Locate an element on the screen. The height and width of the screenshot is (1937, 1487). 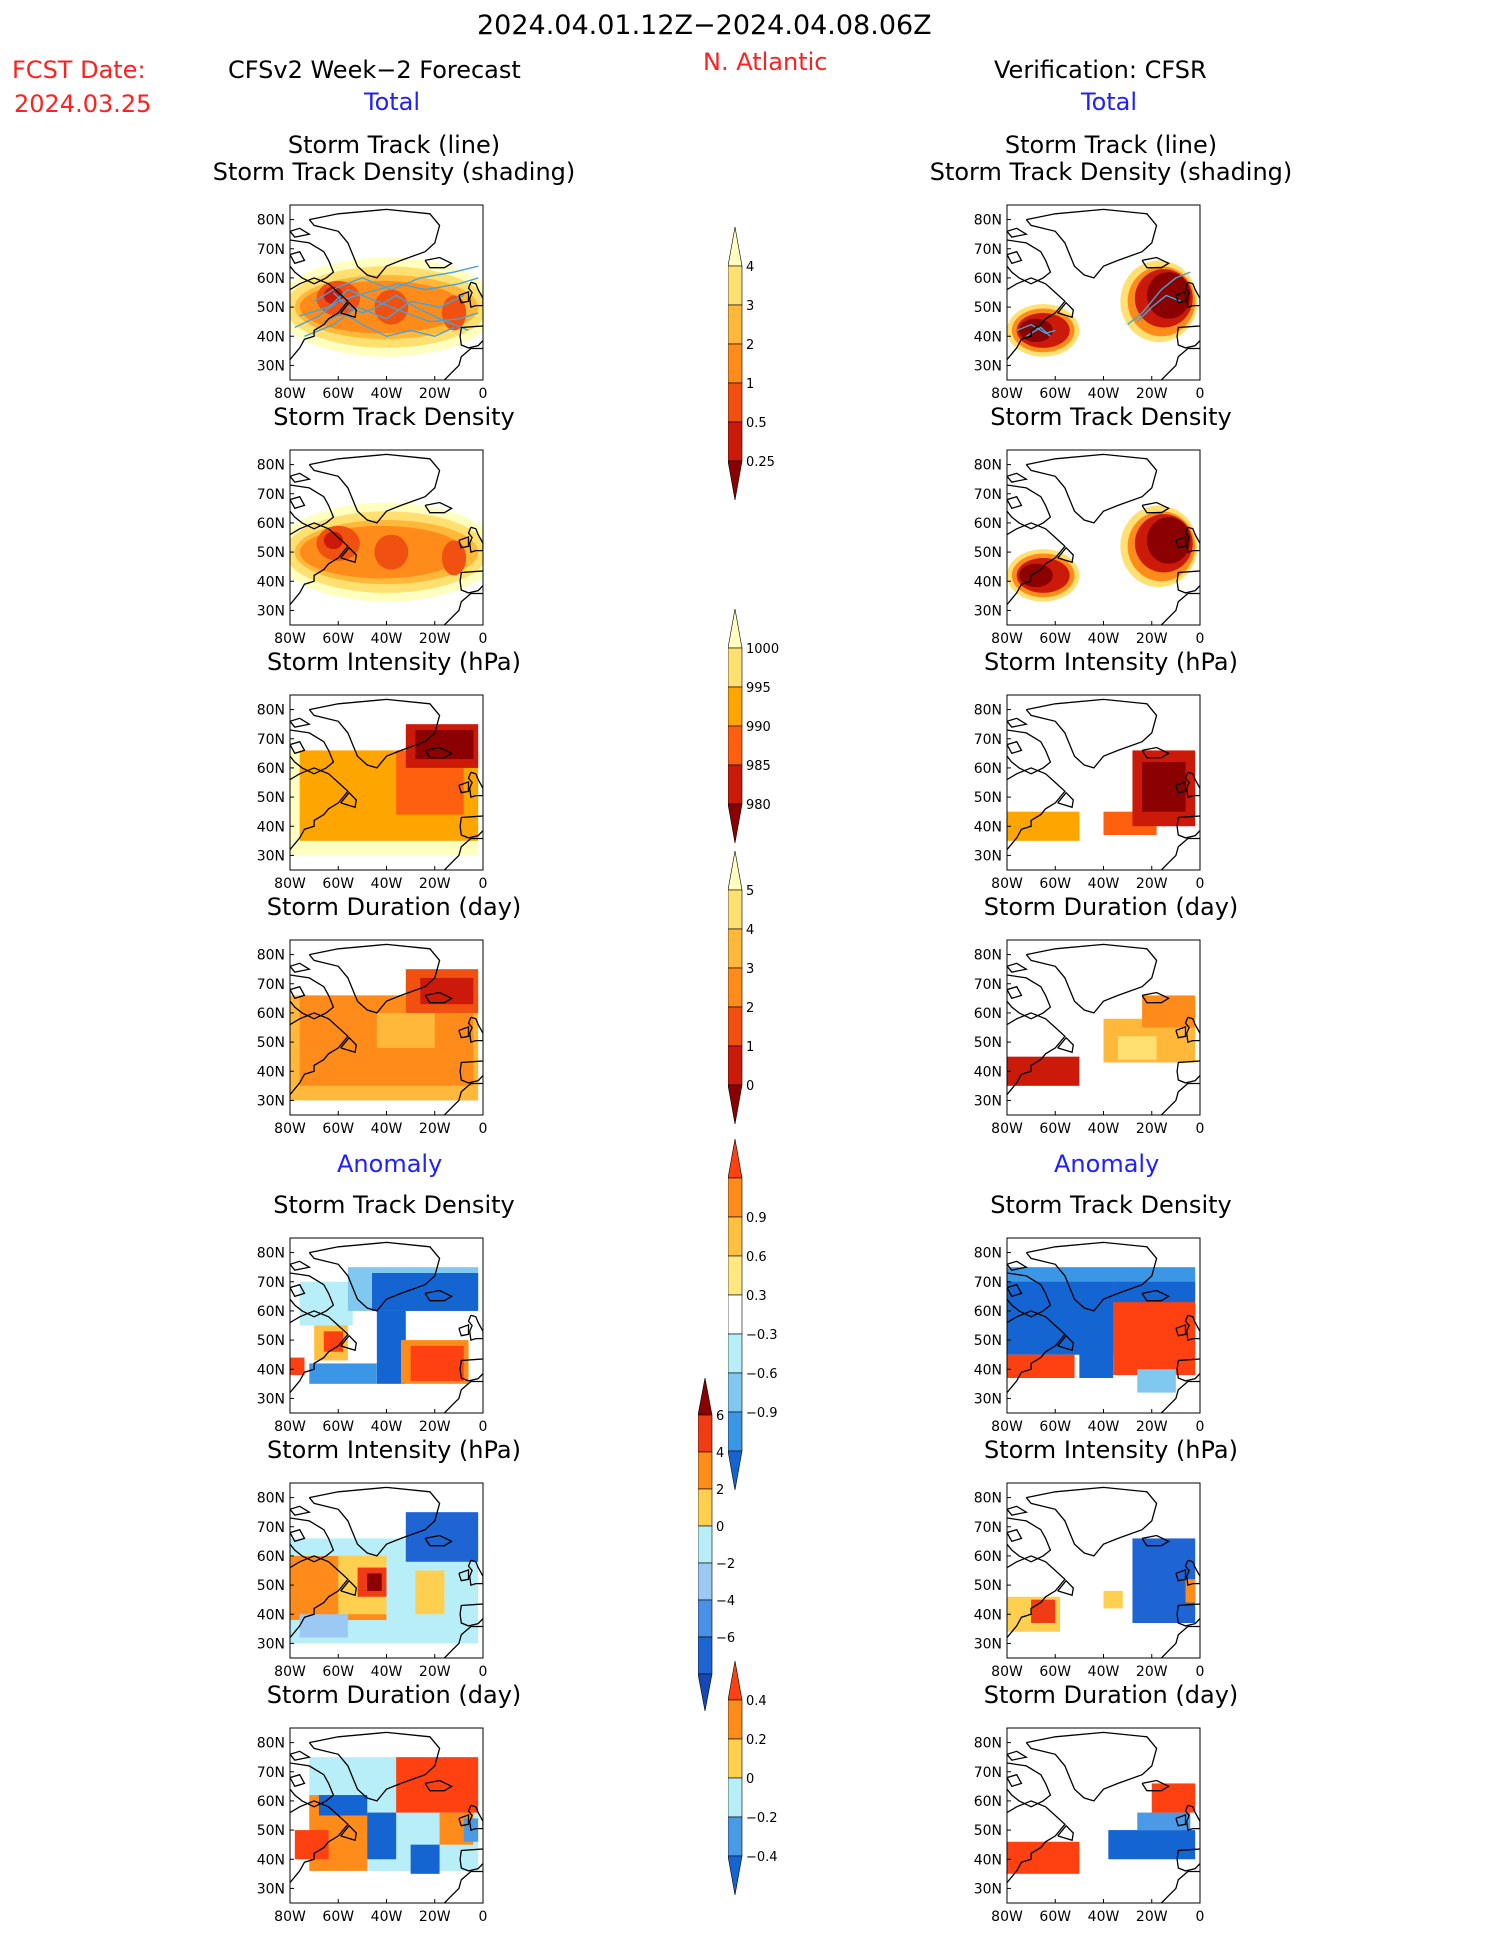
forecast-title: CFSv2 Week−2 Forecast is located at coordinates (374, 70).